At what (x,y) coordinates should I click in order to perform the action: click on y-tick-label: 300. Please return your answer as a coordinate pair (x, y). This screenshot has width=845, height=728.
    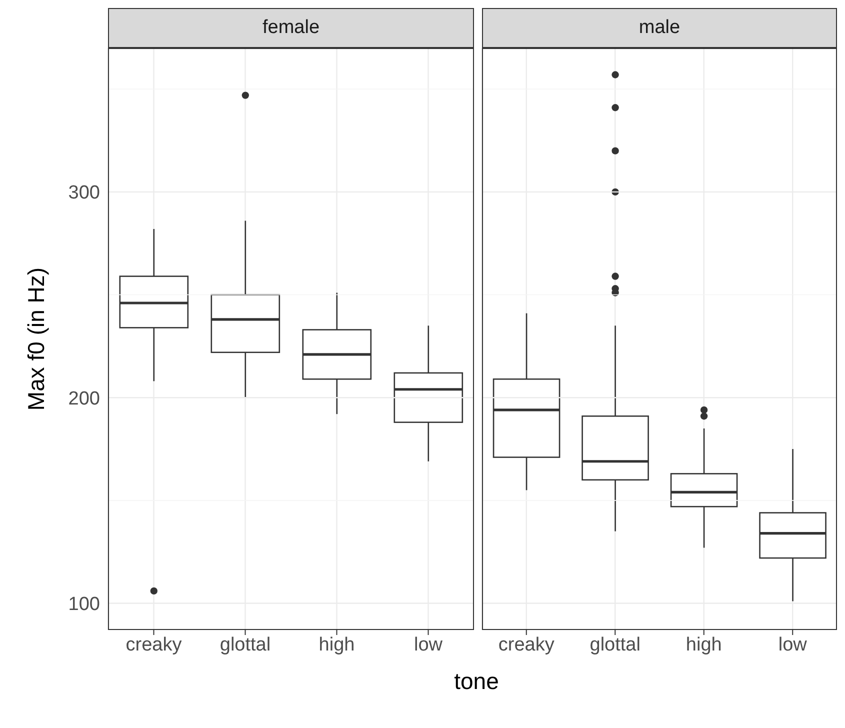
    Looking at the image, I should click on (84, 193).